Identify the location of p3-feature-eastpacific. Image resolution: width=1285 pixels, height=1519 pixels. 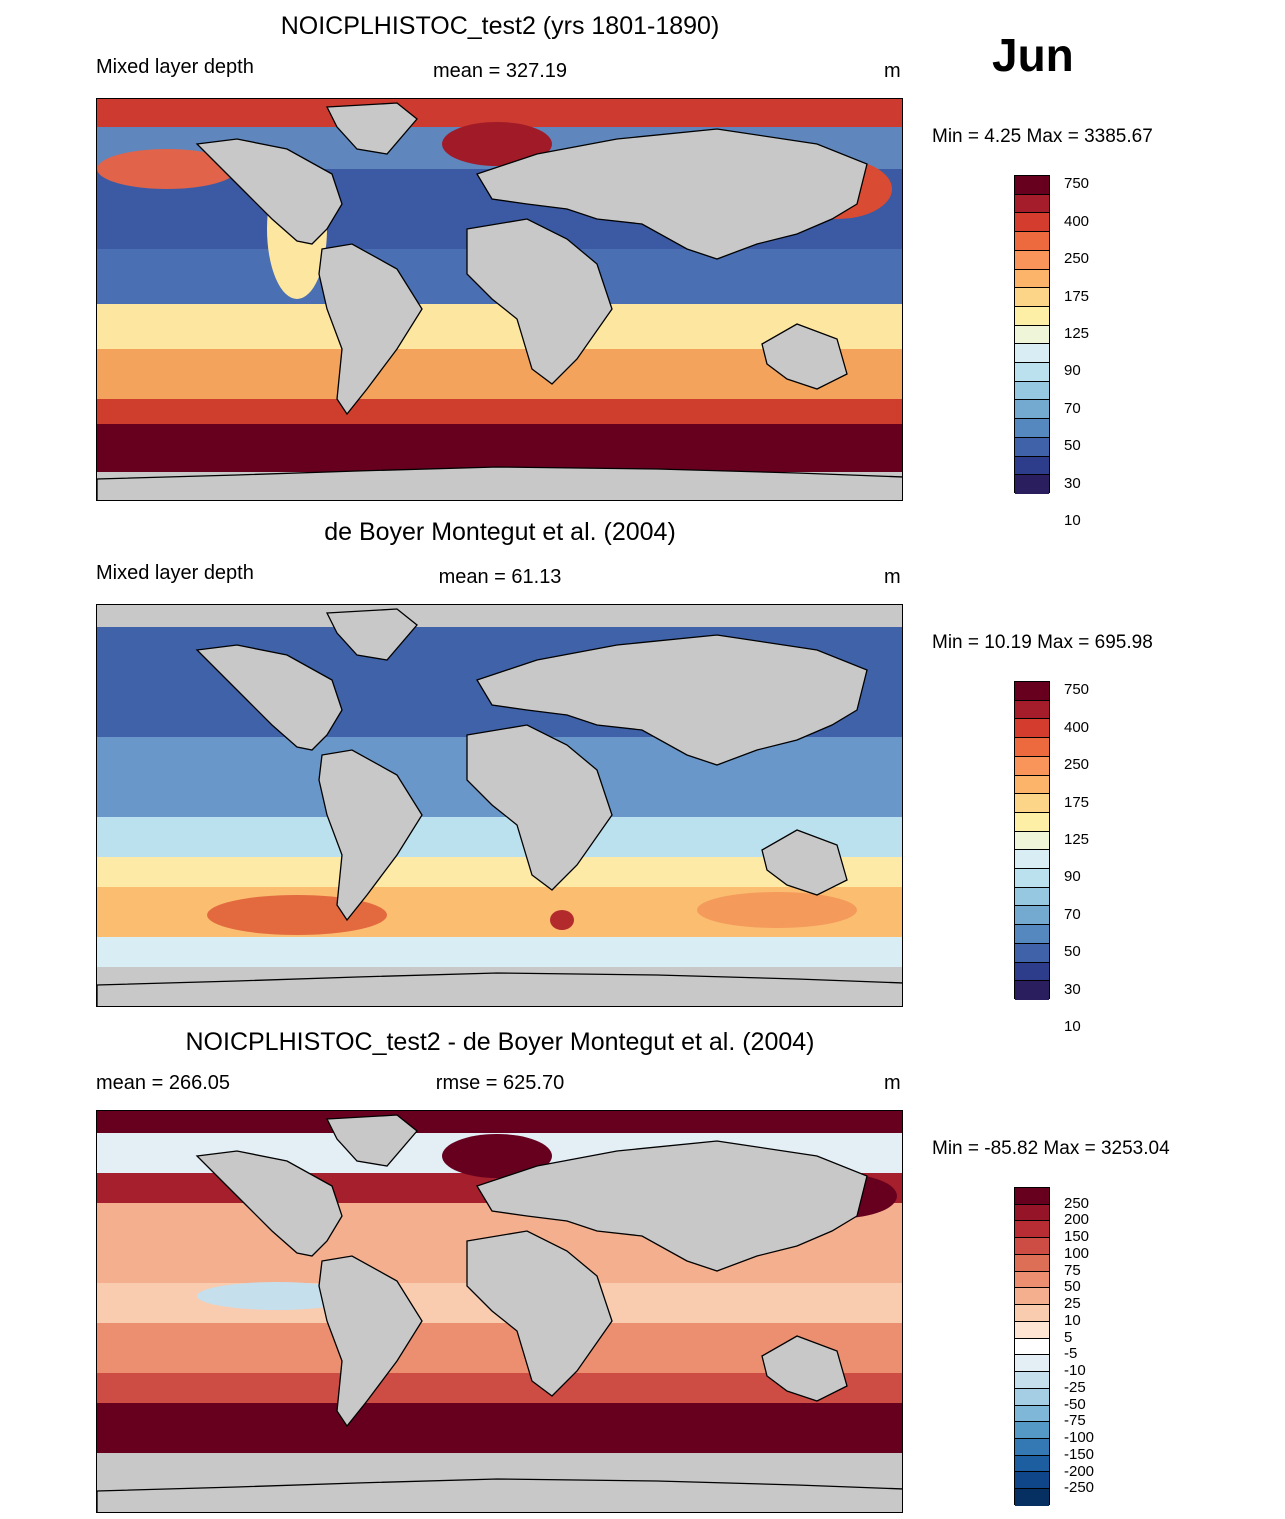
(277, 1296).